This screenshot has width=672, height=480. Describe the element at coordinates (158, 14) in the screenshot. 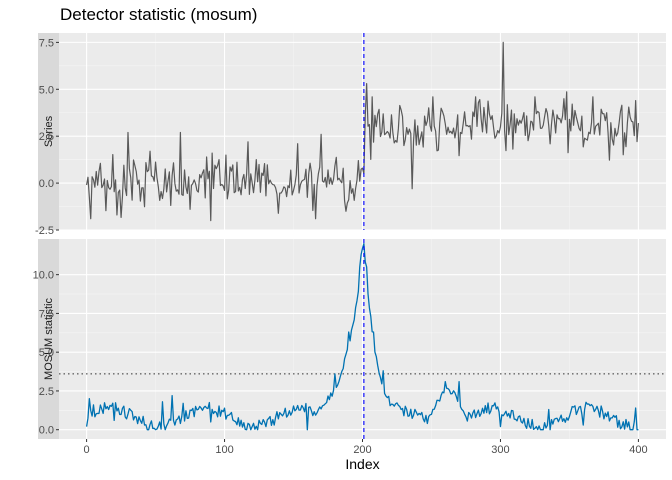

I see `chart-title: Detector statistic (mosum)` at that location.